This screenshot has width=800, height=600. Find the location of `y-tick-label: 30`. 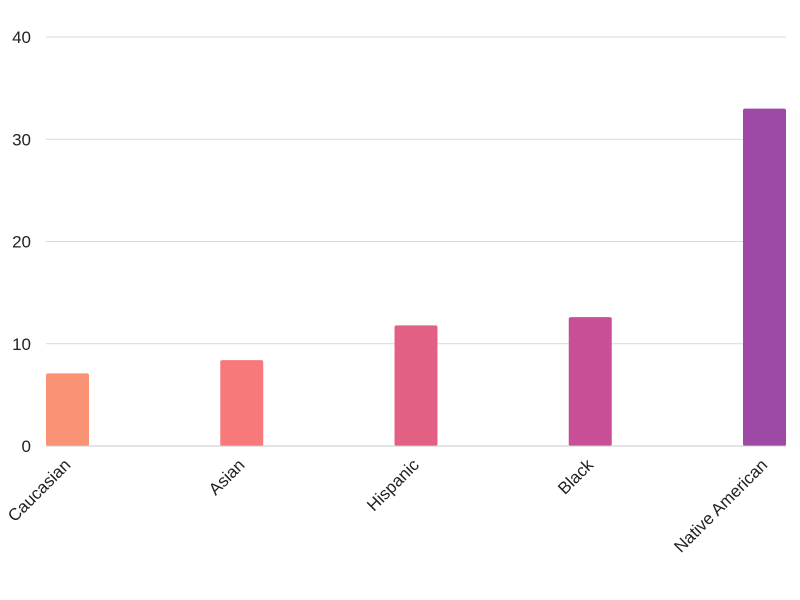

y-tick-label: 30 is located at coordinates (21, 139).